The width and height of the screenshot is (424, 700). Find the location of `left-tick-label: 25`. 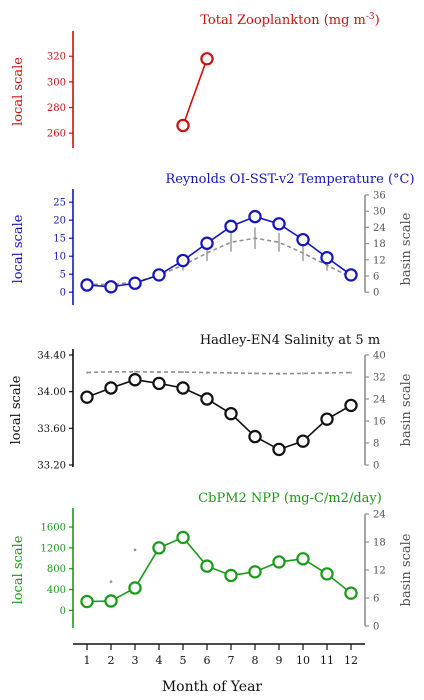

left-tick-label: 25 is located at coordinates (59, 203).